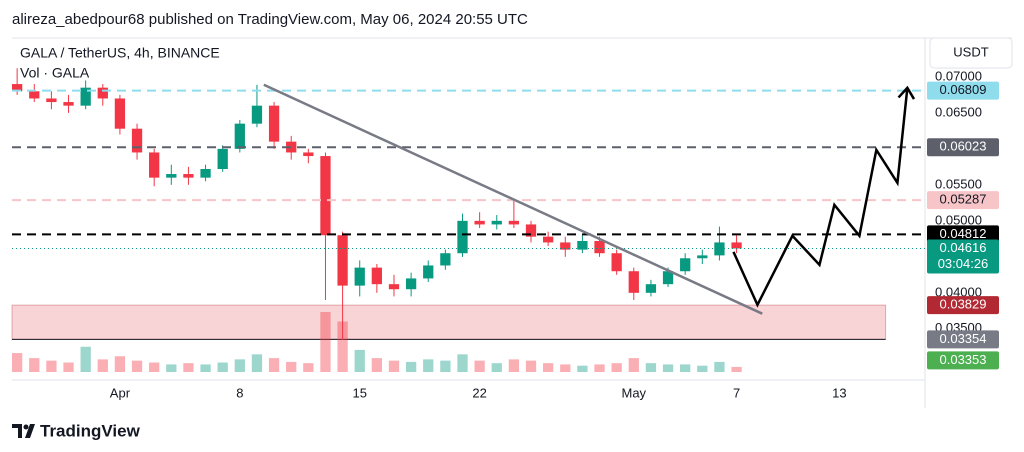 The width and height of the screenshot is (1024, 452). I want to click on currency: USDT, so click(970, 51).